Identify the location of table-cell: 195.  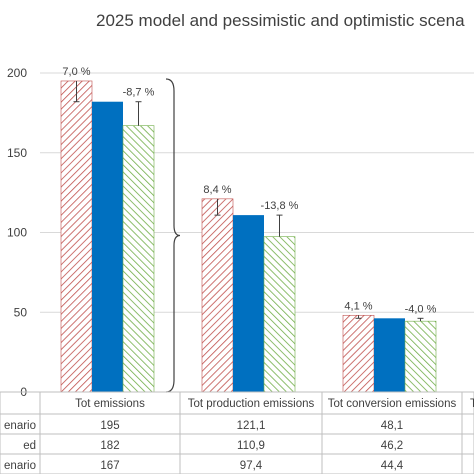
(109, 426).